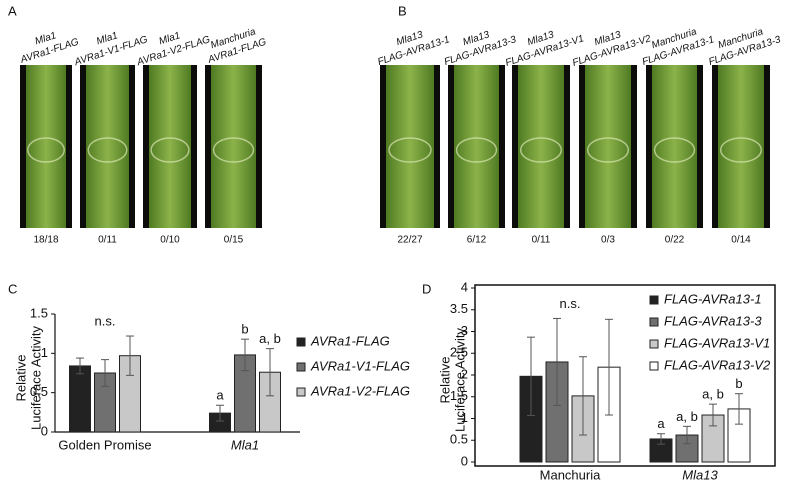  What do you see at coordinates (170, 240) in the screenshot?
I see `leaf-count: 0/10` at bounding box center [170, 240].